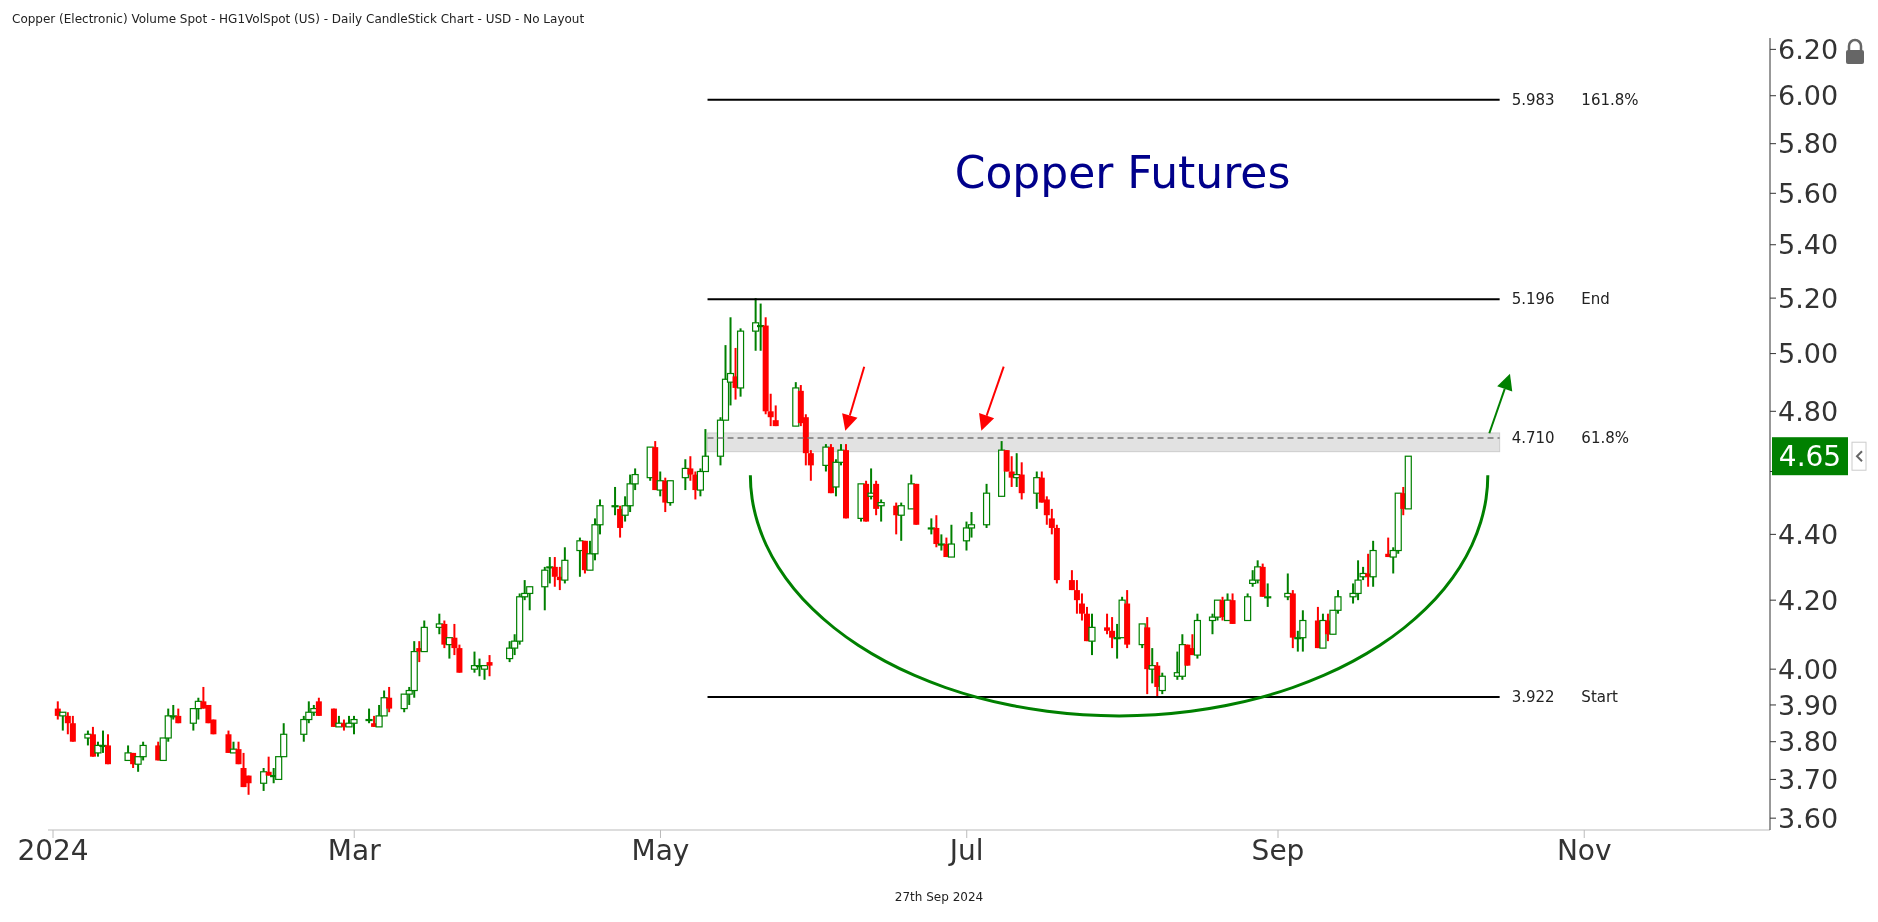  I want to click on x-tick-label: Nov, so click(1584, 850).